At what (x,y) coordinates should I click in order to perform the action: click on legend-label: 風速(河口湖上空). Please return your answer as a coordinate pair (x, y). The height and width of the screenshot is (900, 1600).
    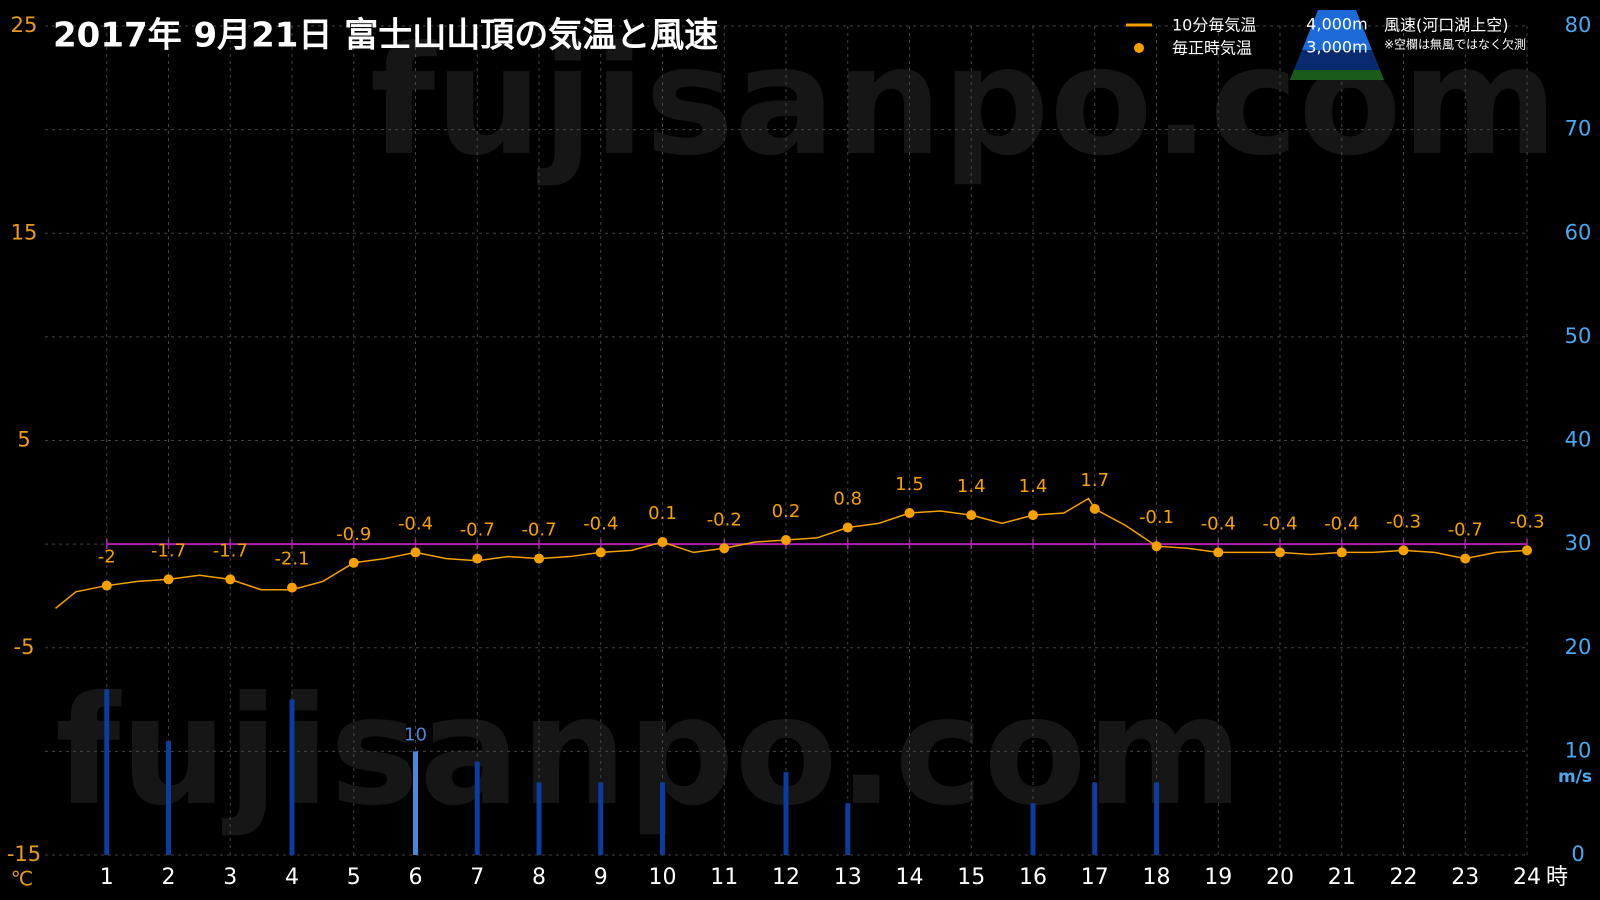
    Looking at the image, I should click on (1446, 25).